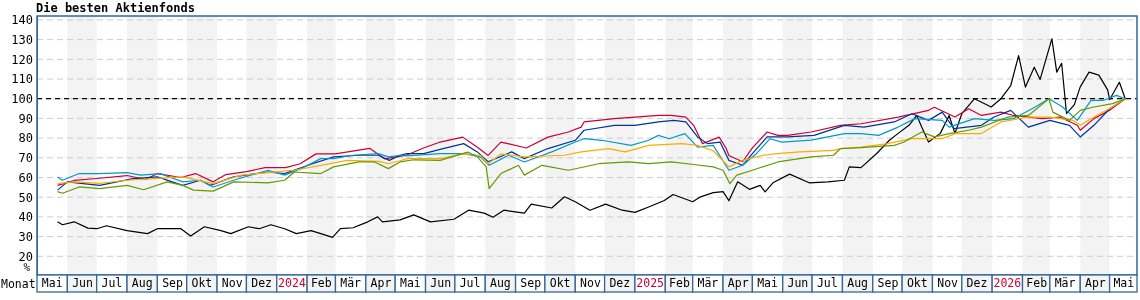  What do you see at coordinates (25, 177) in the screenshot?
I see `y-tick-label: 60` at bounding box center [25, 177].